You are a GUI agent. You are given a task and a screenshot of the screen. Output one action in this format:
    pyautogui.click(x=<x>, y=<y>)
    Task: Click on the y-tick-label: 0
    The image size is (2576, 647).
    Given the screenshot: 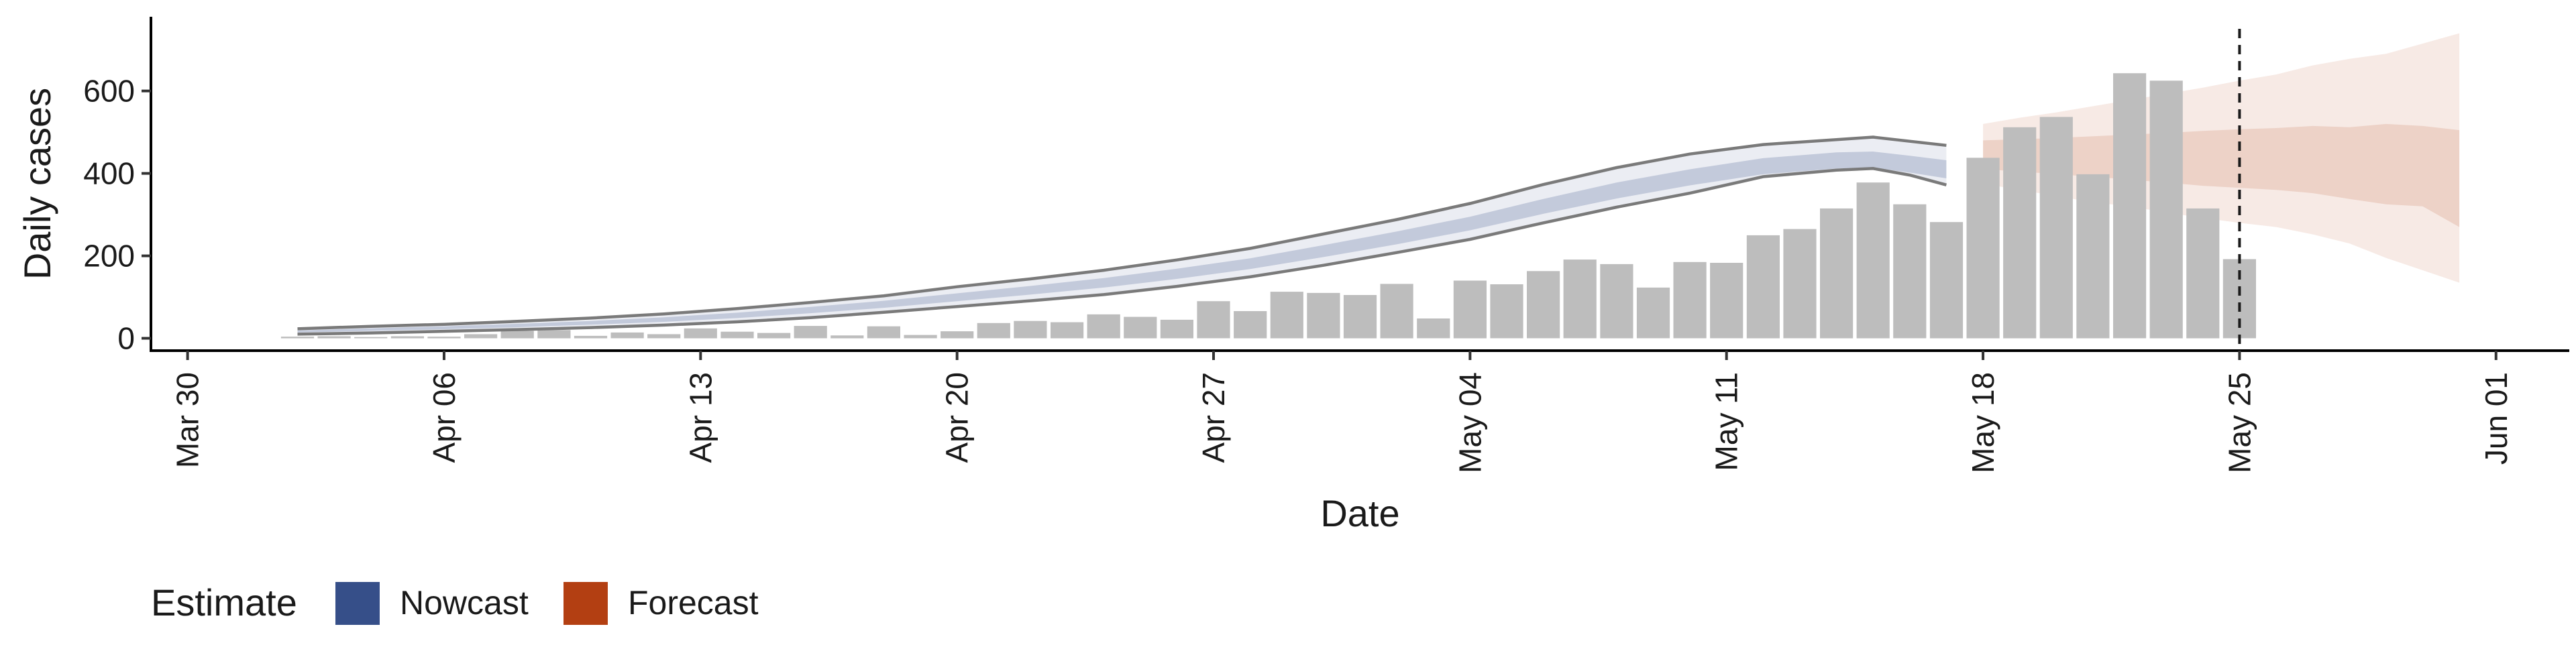 What is the action you would take?
    pyautogui.click(x=126, y=338)
    